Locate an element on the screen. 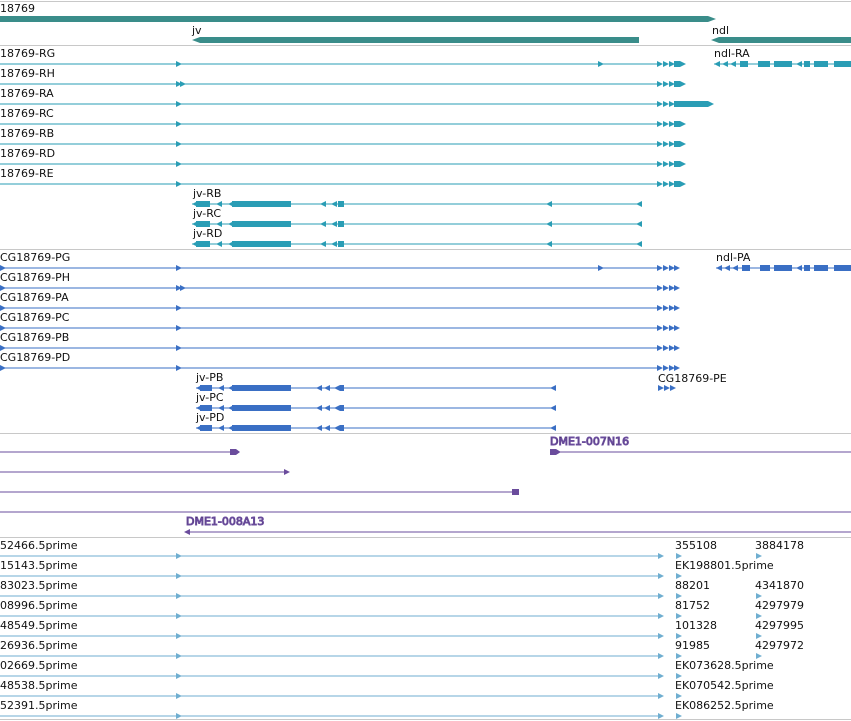 This screenshot has width=851, height=721. transcript-row: 18769-RE is located at coordinates (343, 177).